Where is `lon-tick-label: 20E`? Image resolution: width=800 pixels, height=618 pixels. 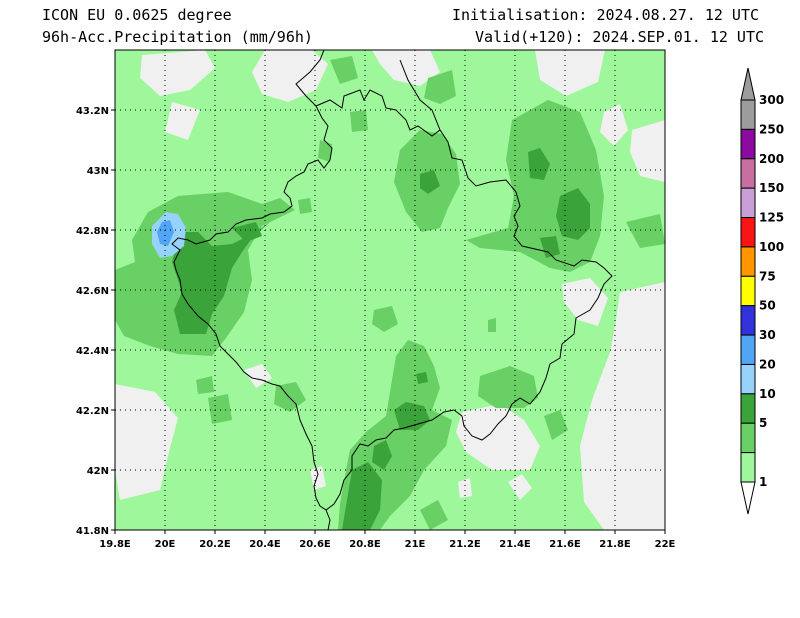 lon-tick-label: 20E is located at coordinates (165, 544).